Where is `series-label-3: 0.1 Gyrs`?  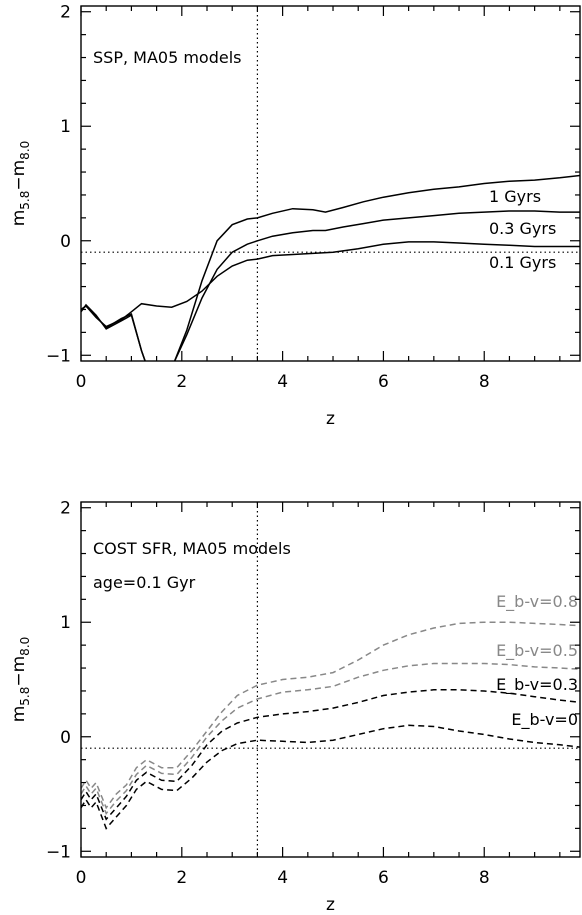
series-label-3: 0.1 Gyrs is located at coordinates (522, 262).